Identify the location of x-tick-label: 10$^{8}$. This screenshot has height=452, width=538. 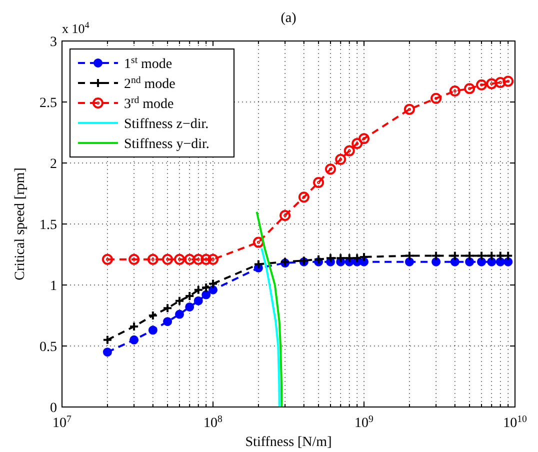
(213, 422).